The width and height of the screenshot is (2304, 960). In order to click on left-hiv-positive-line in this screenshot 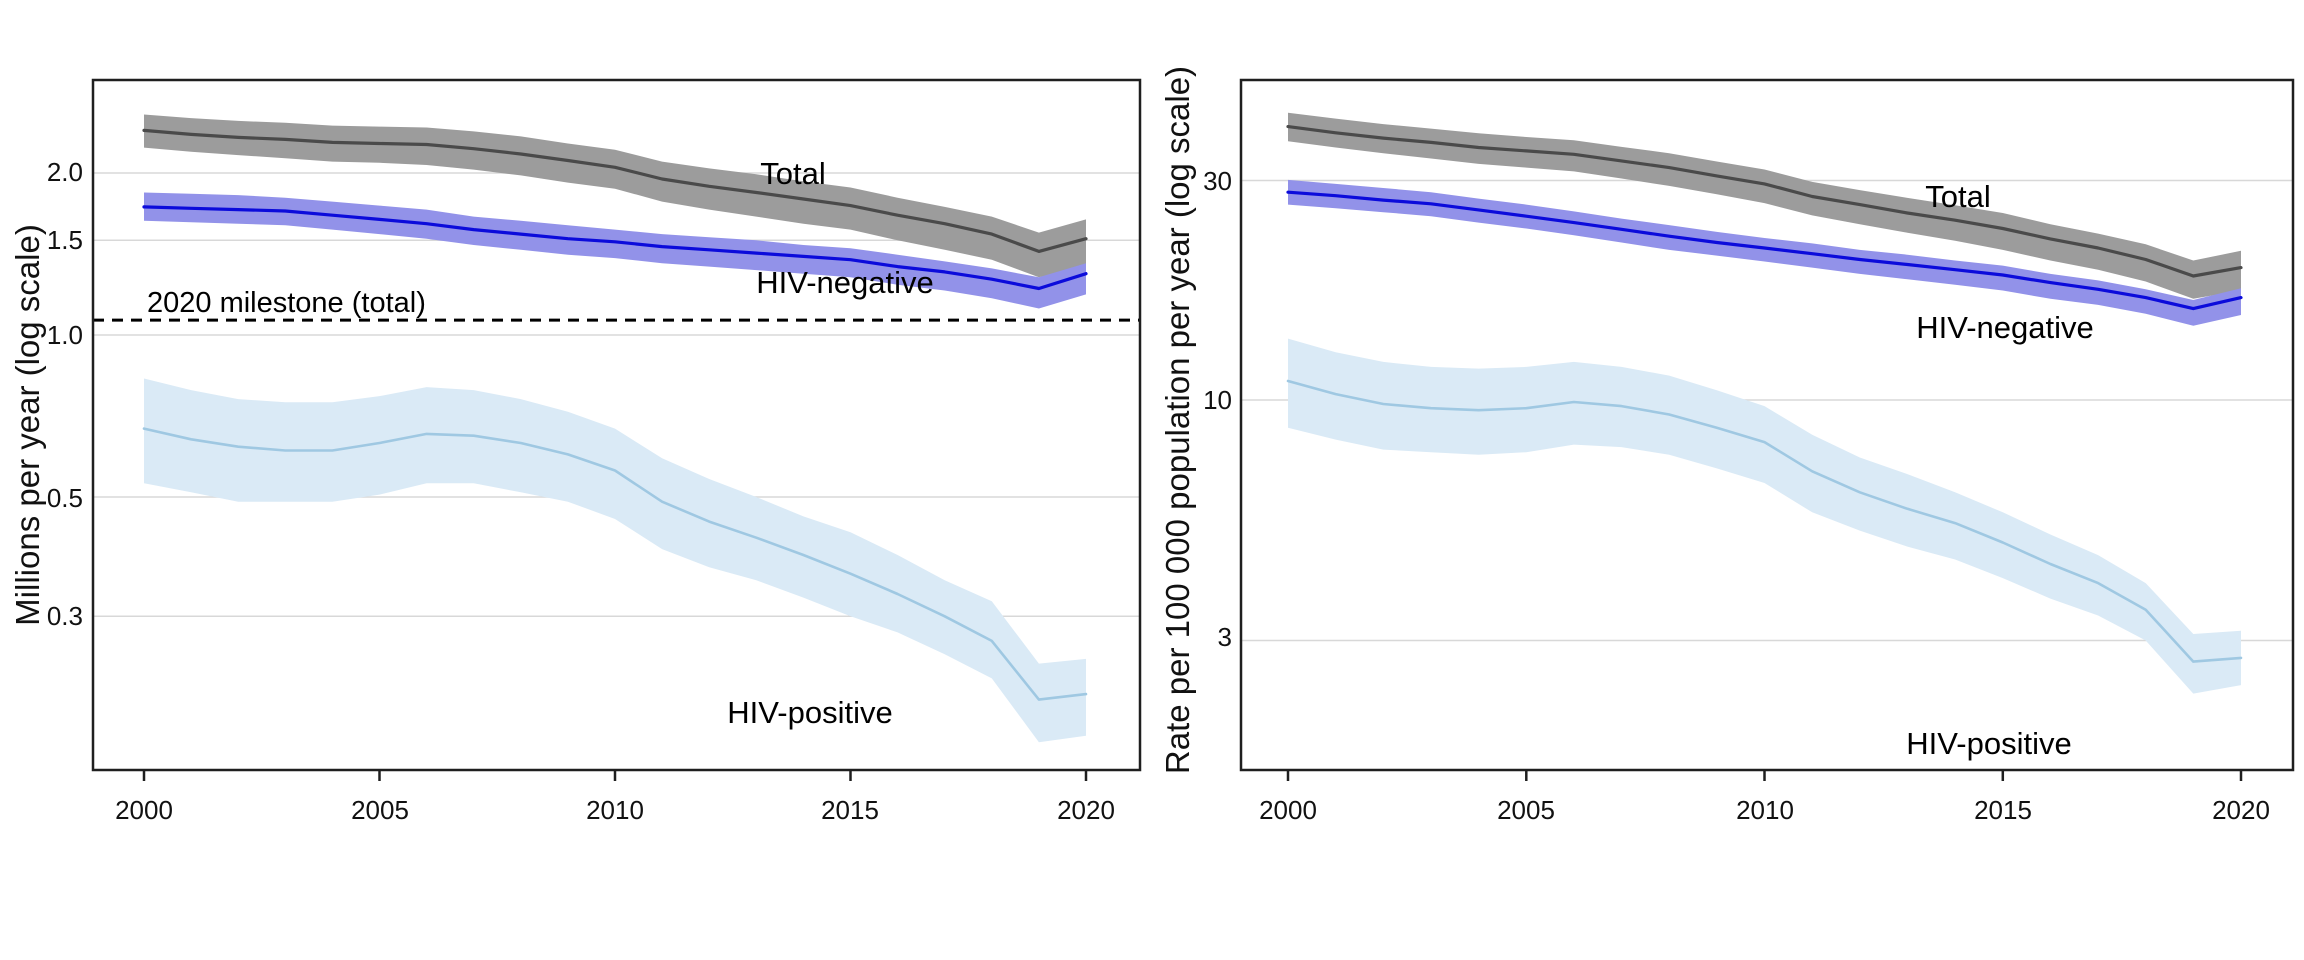, I will do `click(615, 564)`.